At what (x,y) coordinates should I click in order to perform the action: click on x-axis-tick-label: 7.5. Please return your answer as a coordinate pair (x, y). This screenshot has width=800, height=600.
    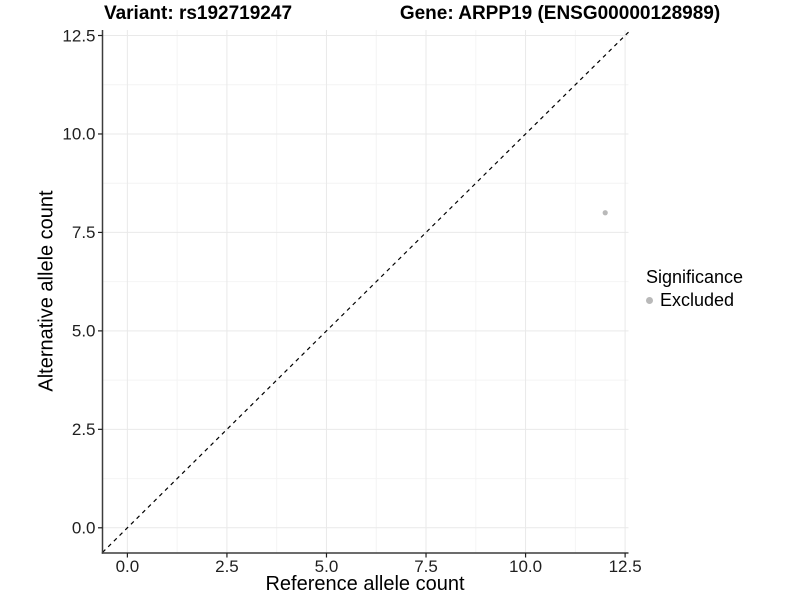
    Looking at the image, I should click on (426, 566).